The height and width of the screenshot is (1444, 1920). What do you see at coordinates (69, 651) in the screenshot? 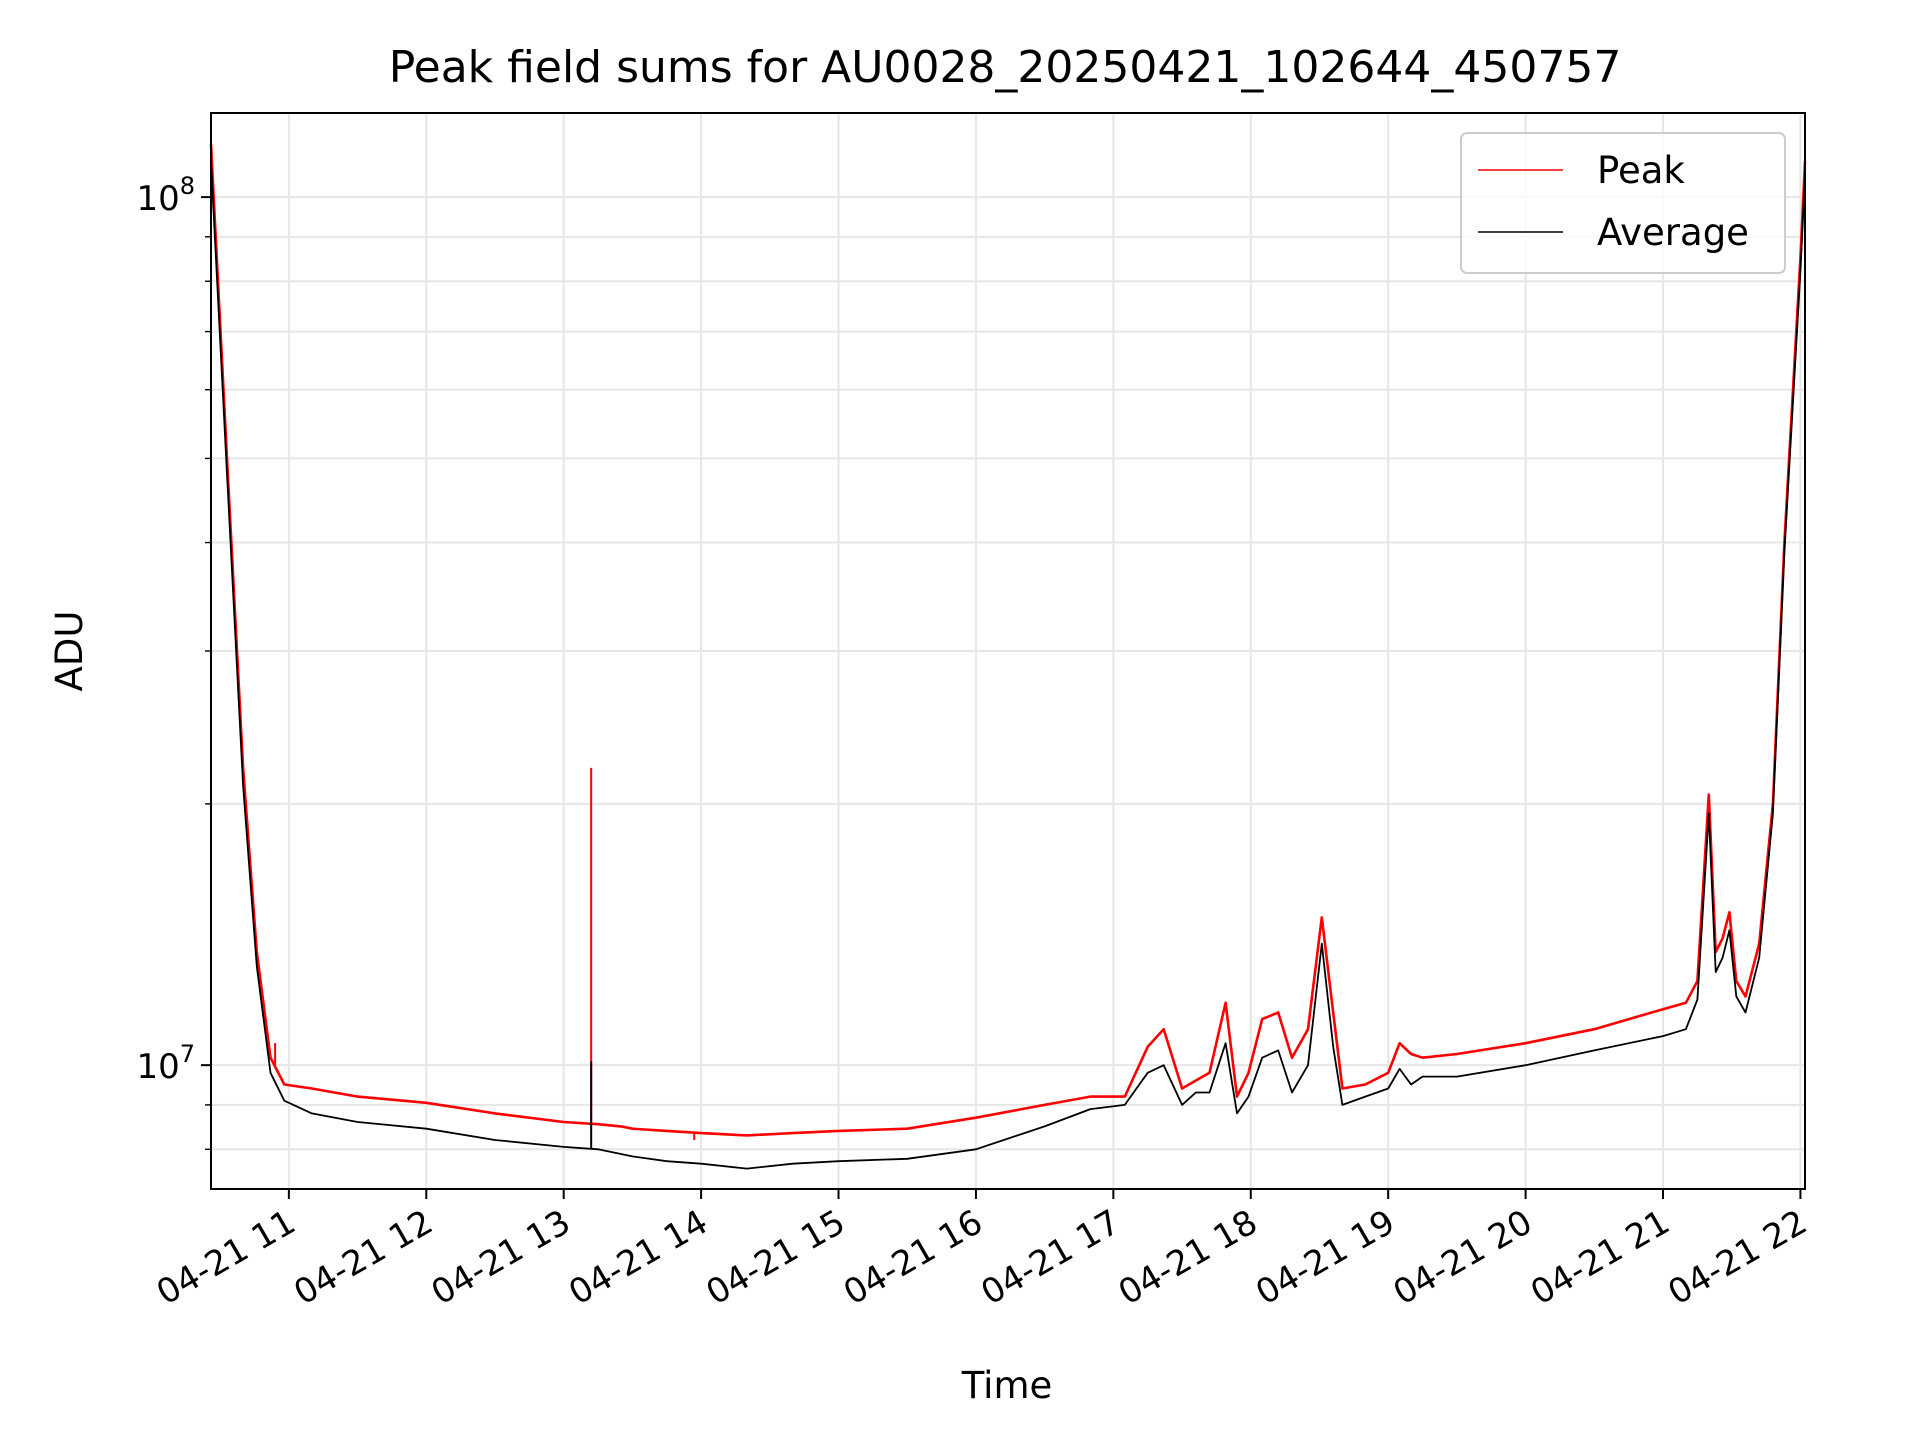
I see `y-axis-label: ADU` at bounding box center [69, 651].